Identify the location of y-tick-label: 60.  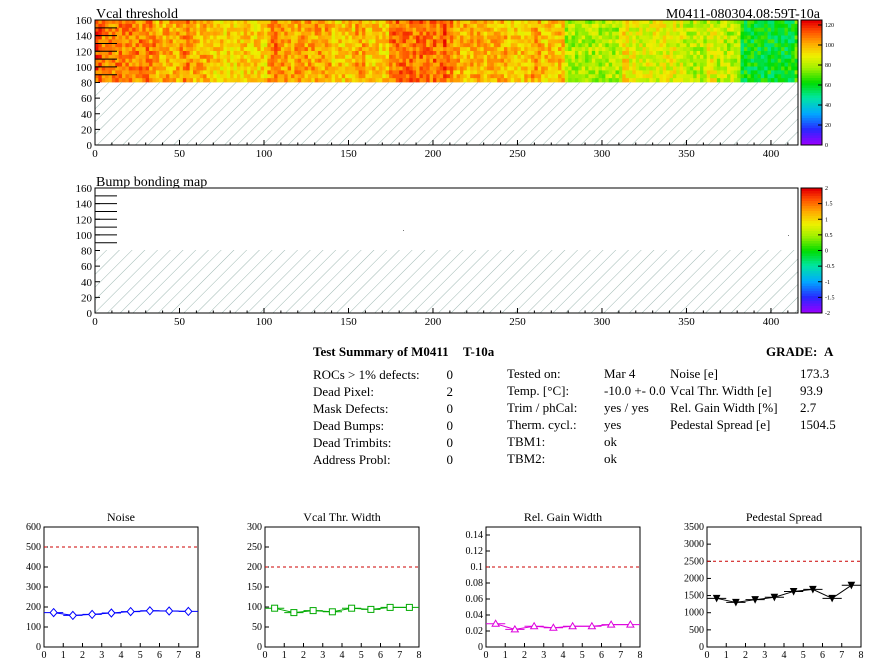
(87, 267).